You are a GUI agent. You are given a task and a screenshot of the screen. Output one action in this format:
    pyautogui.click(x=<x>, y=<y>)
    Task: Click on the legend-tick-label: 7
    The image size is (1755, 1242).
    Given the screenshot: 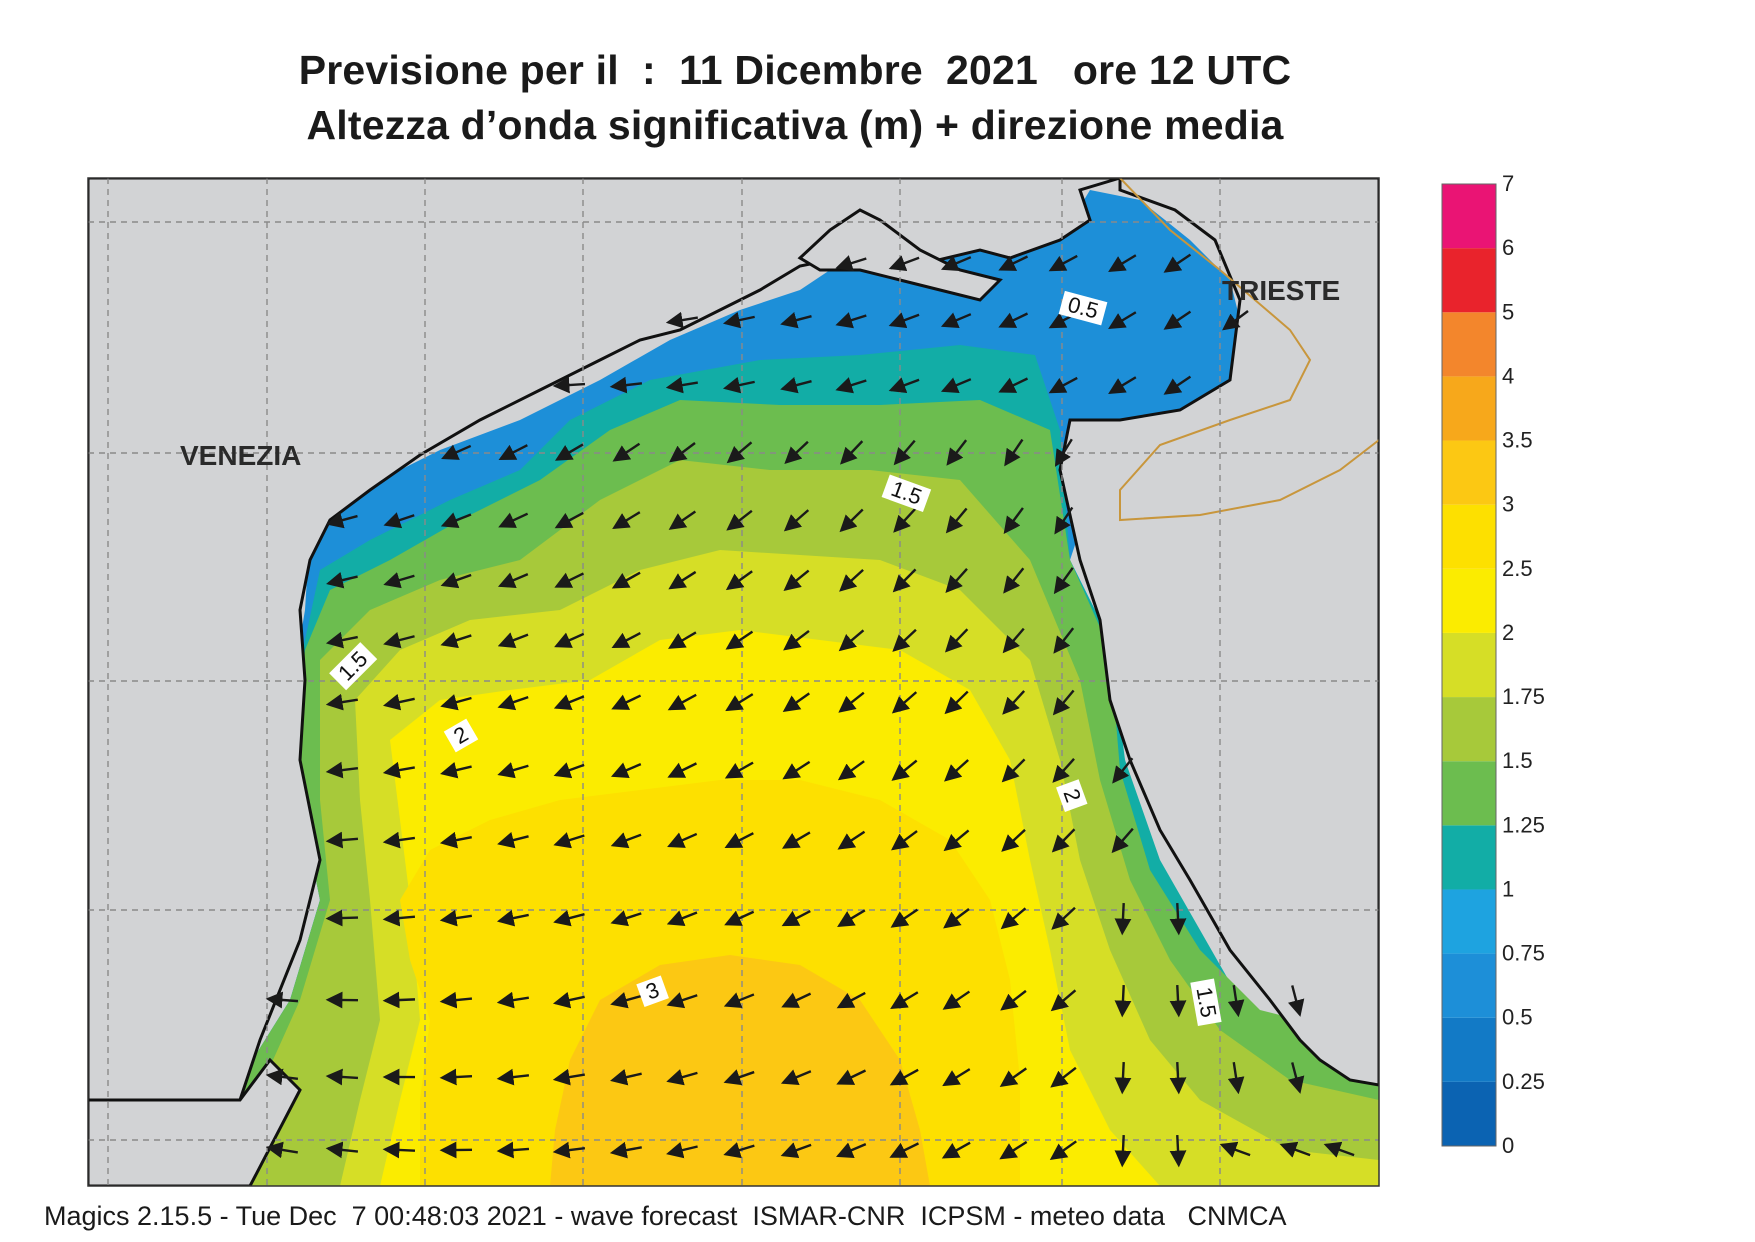 What is the action you would take?
    pyautogui.click(x=1508, y=183)
    